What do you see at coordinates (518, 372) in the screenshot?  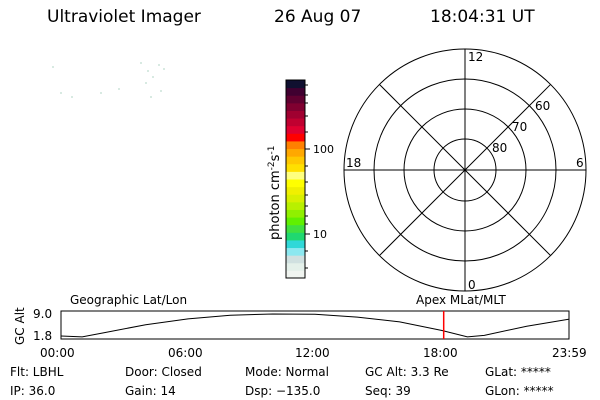 I see `glat-status: GLat: *****` at bounding box center [518, 372].